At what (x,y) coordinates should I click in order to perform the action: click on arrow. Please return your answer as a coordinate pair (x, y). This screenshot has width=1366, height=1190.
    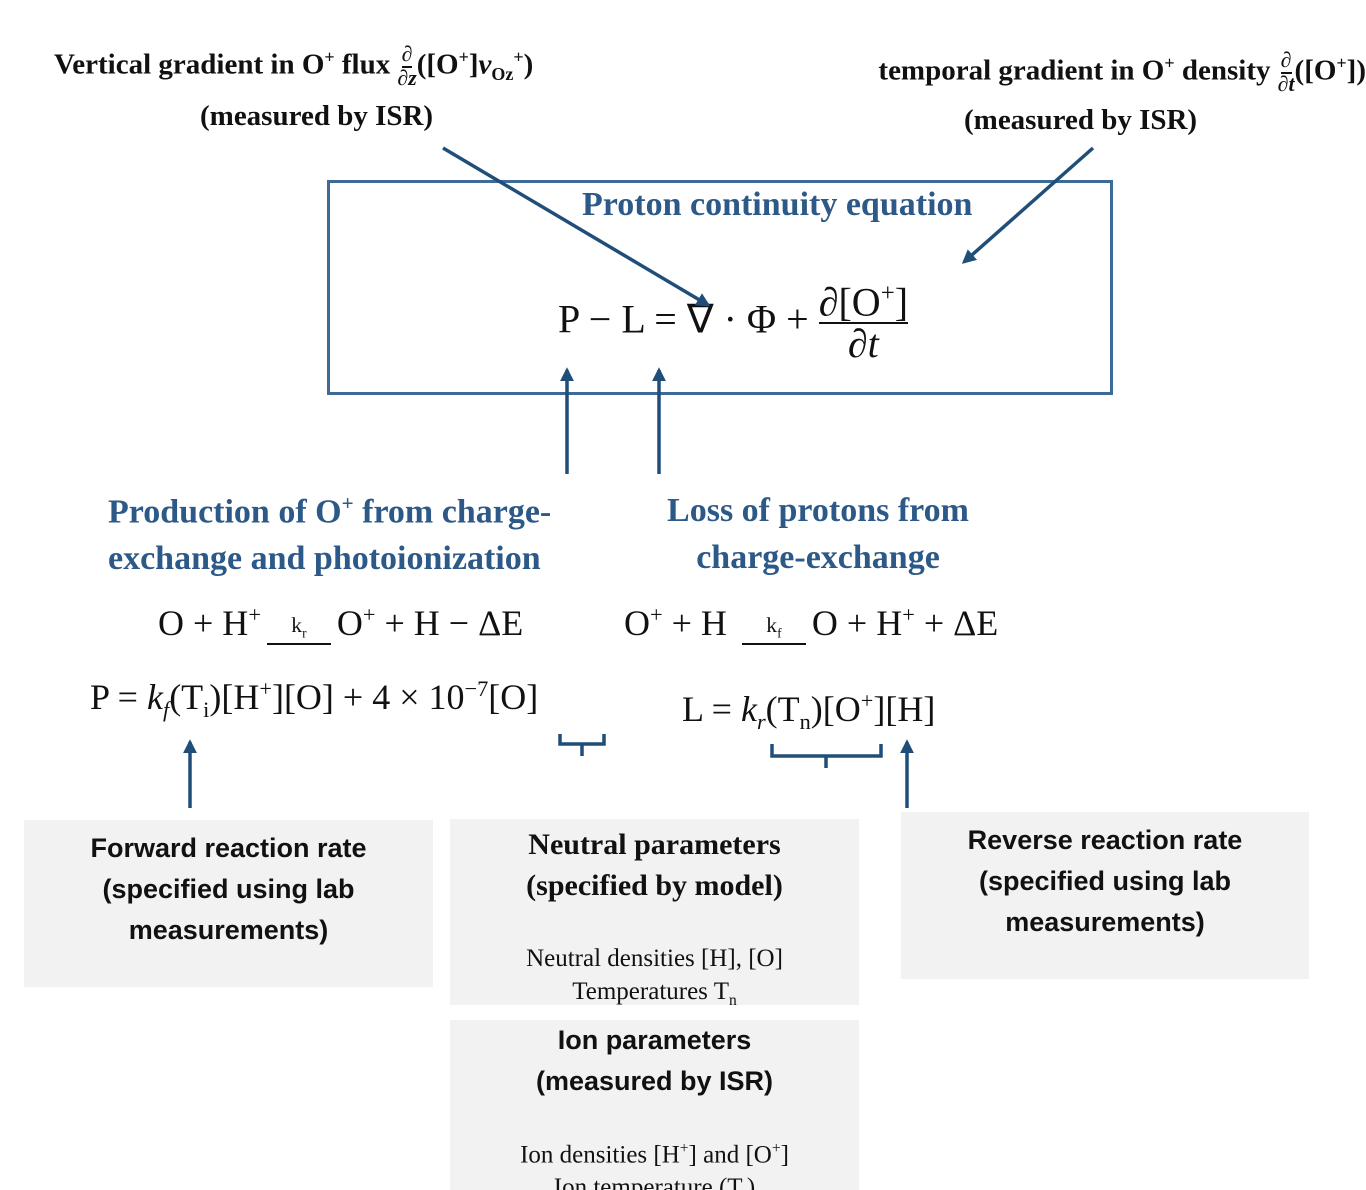
    Looking at the image, I should click on (576, 226).